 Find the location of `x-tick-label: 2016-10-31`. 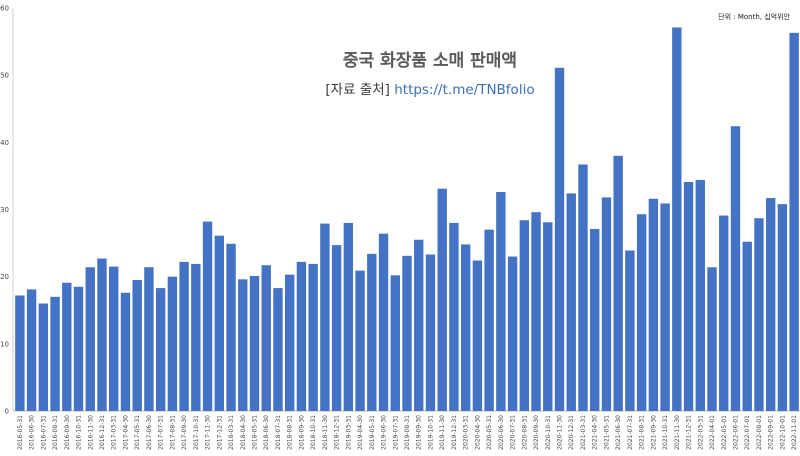

x-tick-label: 2016-10-31 is located at coordinates (79, 432).